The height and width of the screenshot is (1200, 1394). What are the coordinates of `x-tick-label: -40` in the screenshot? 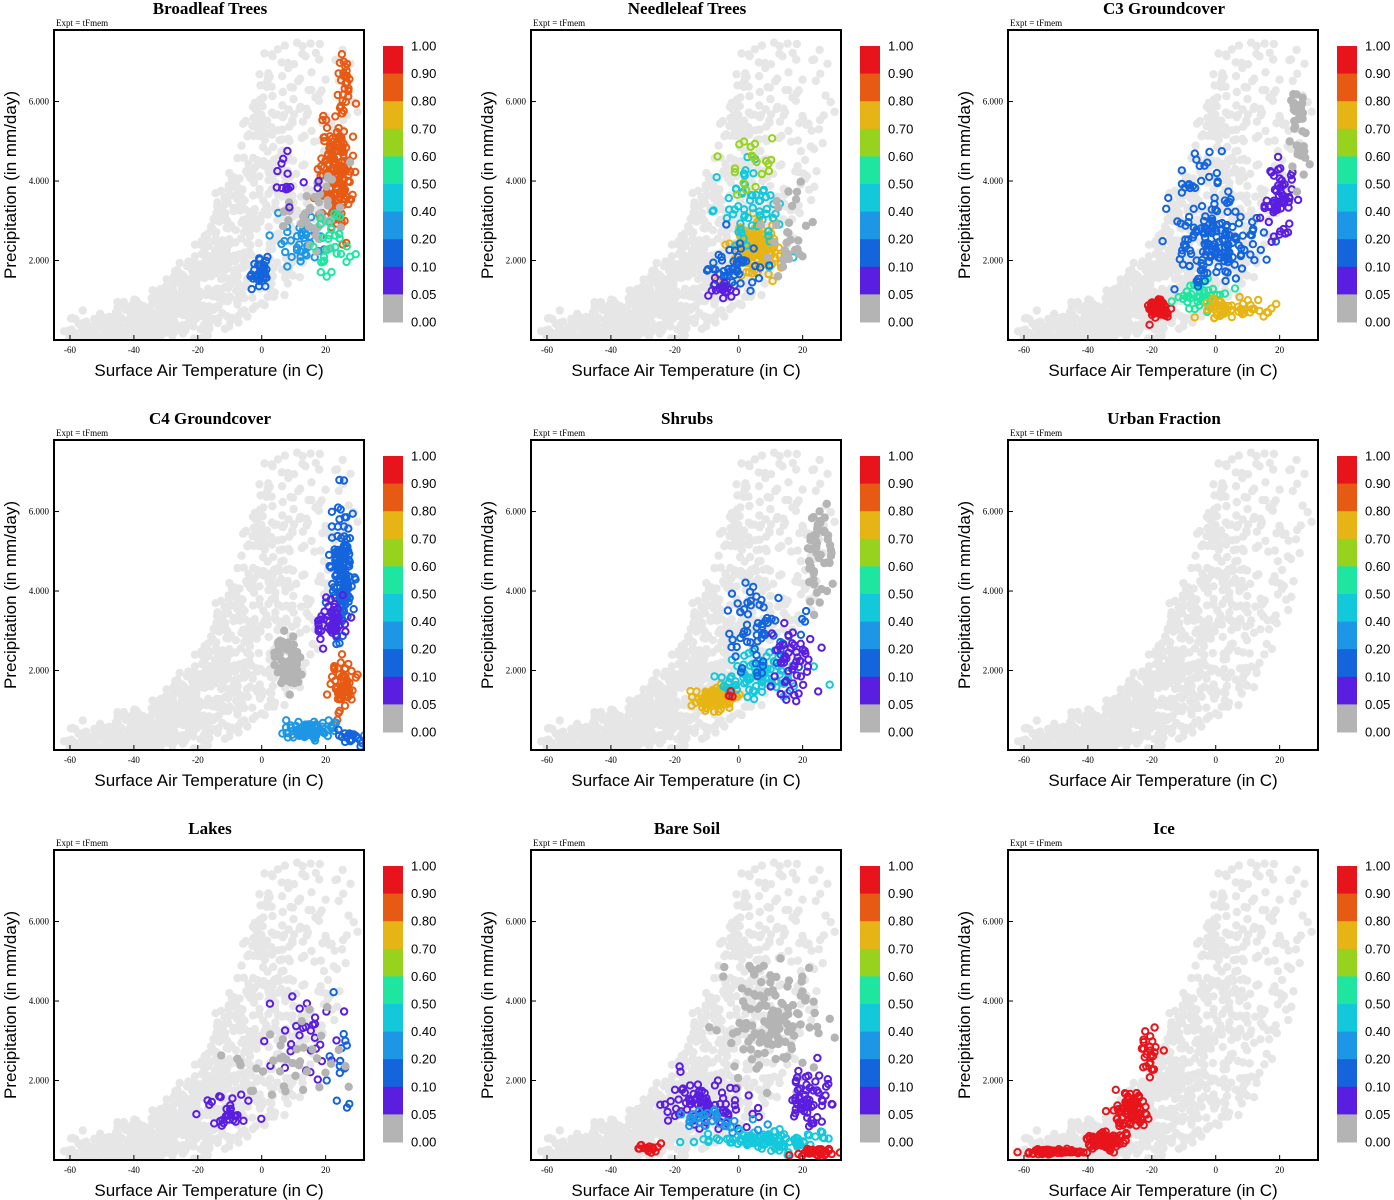 It's located at (611, 350).